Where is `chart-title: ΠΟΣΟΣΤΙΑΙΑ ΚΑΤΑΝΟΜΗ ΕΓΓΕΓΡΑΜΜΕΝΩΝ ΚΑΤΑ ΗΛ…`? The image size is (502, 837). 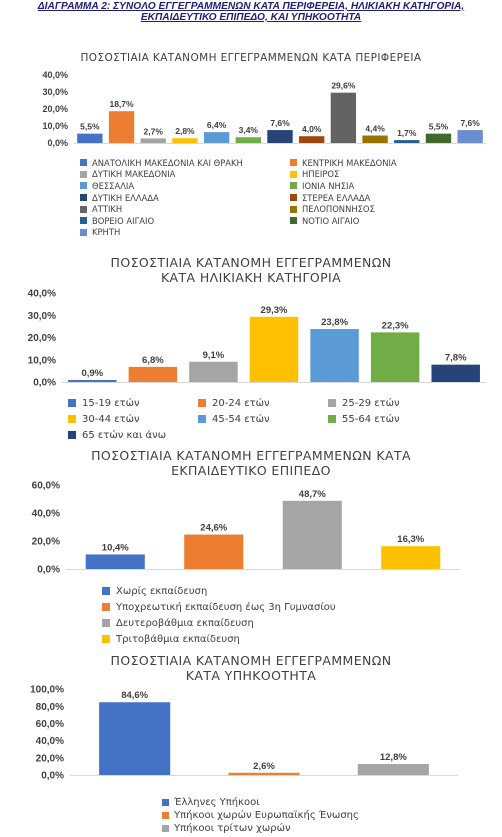 chart-title: ΠΟΣΟΣΤΙΑΙΑ ΚΑΤΑΝΟΜΗ ΕΓΓΕΓΡΑΜΜΕΝΩΝ ΚΑΤΑ ΗΛ… is located at coordinates (251, 270).